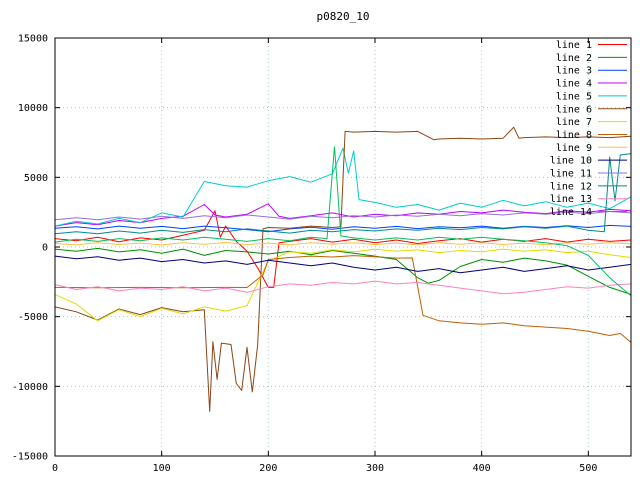 This screenshot has height=480, width=640. What do you see at coordinates (571, 186) in the screenshot?
I see `legend-label: line 12` at bounding box center [571, 186].